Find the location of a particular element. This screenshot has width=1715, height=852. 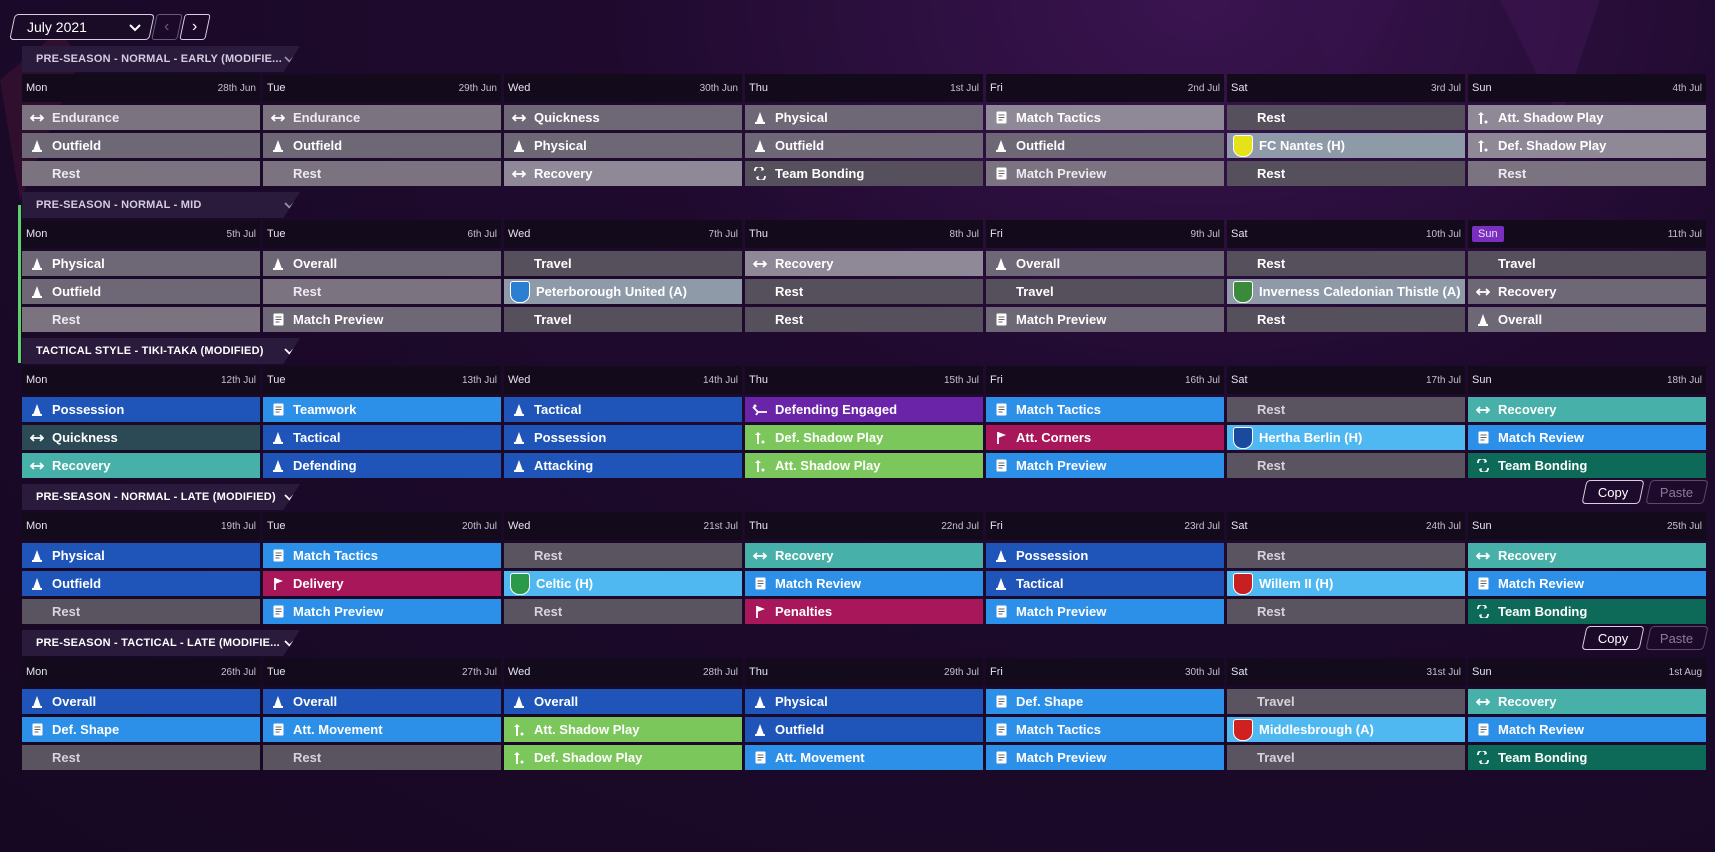

training-session: Attacking is located at coordinates (623, 465).